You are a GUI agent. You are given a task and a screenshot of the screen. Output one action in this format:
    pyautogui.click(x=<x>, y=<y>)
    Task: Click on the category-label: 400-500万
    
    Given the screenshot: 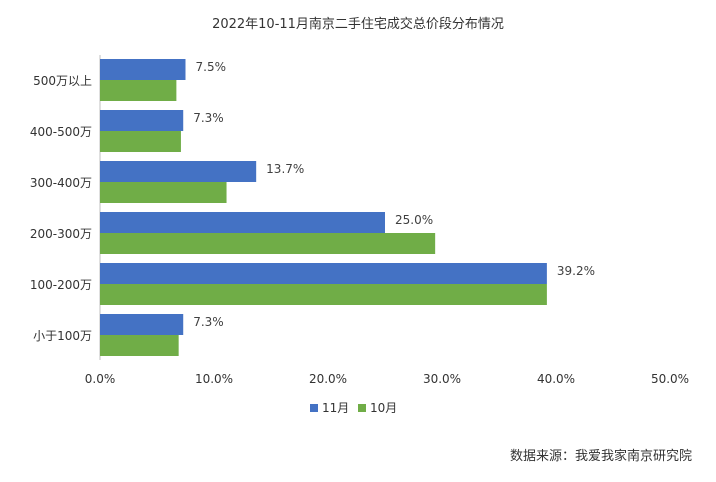 What is the action you would take?
    pyautogui.click(x=61, y=132)
    